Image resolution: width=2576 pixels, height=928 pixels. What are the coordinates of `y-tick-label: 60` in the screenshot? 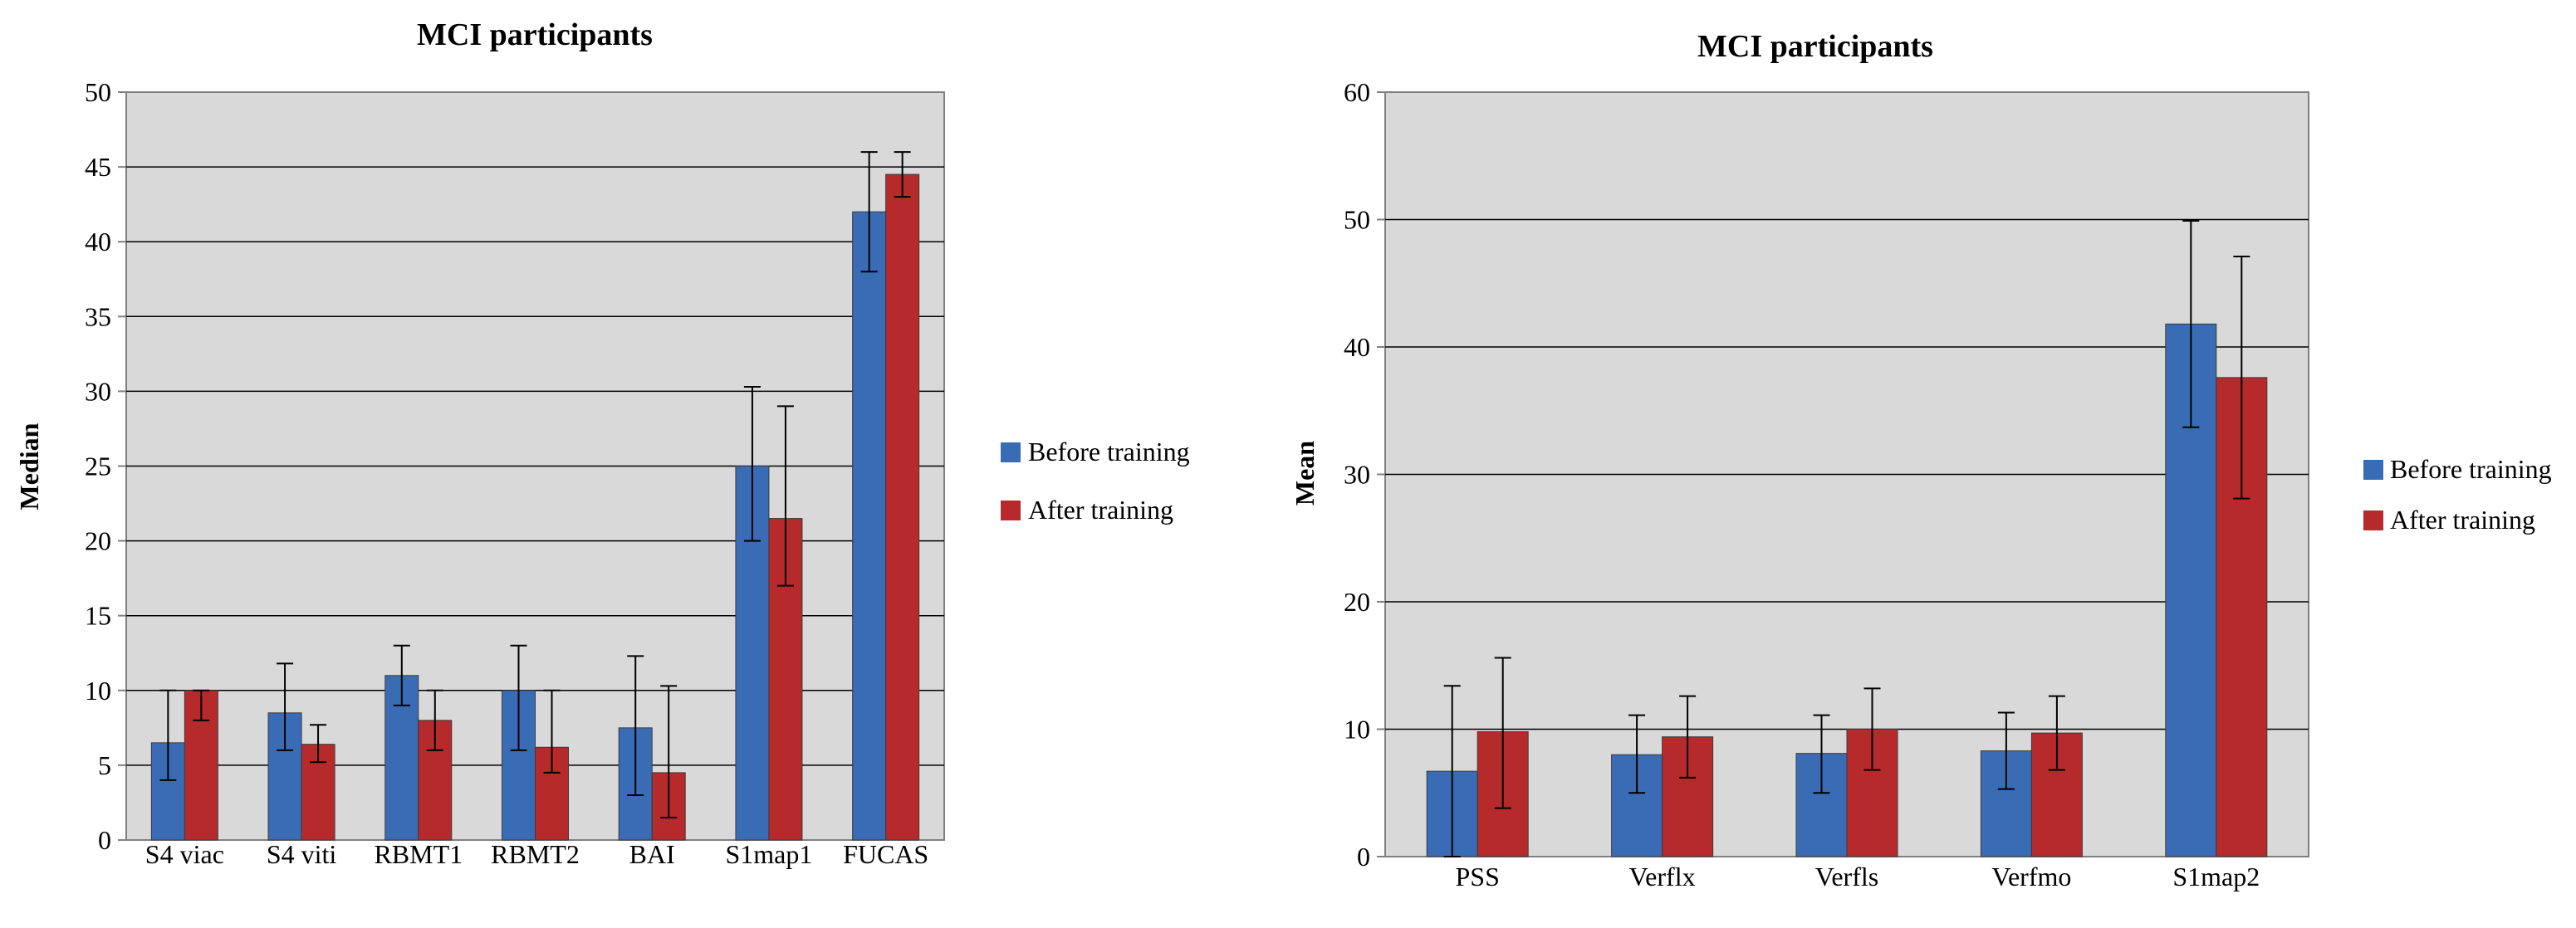 It's located at (1357, 92).